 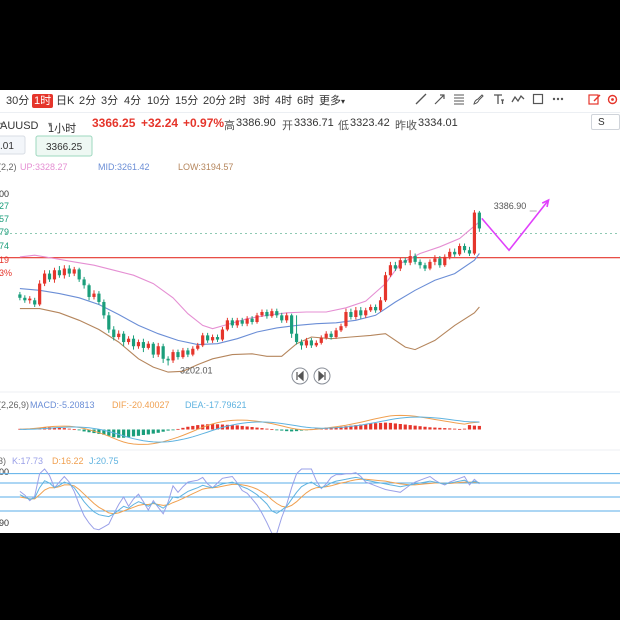 What do you see at coordinates (187, 101) in the screenshot?
I see `tf-15min: 15分` at bounding box center [187, 101].